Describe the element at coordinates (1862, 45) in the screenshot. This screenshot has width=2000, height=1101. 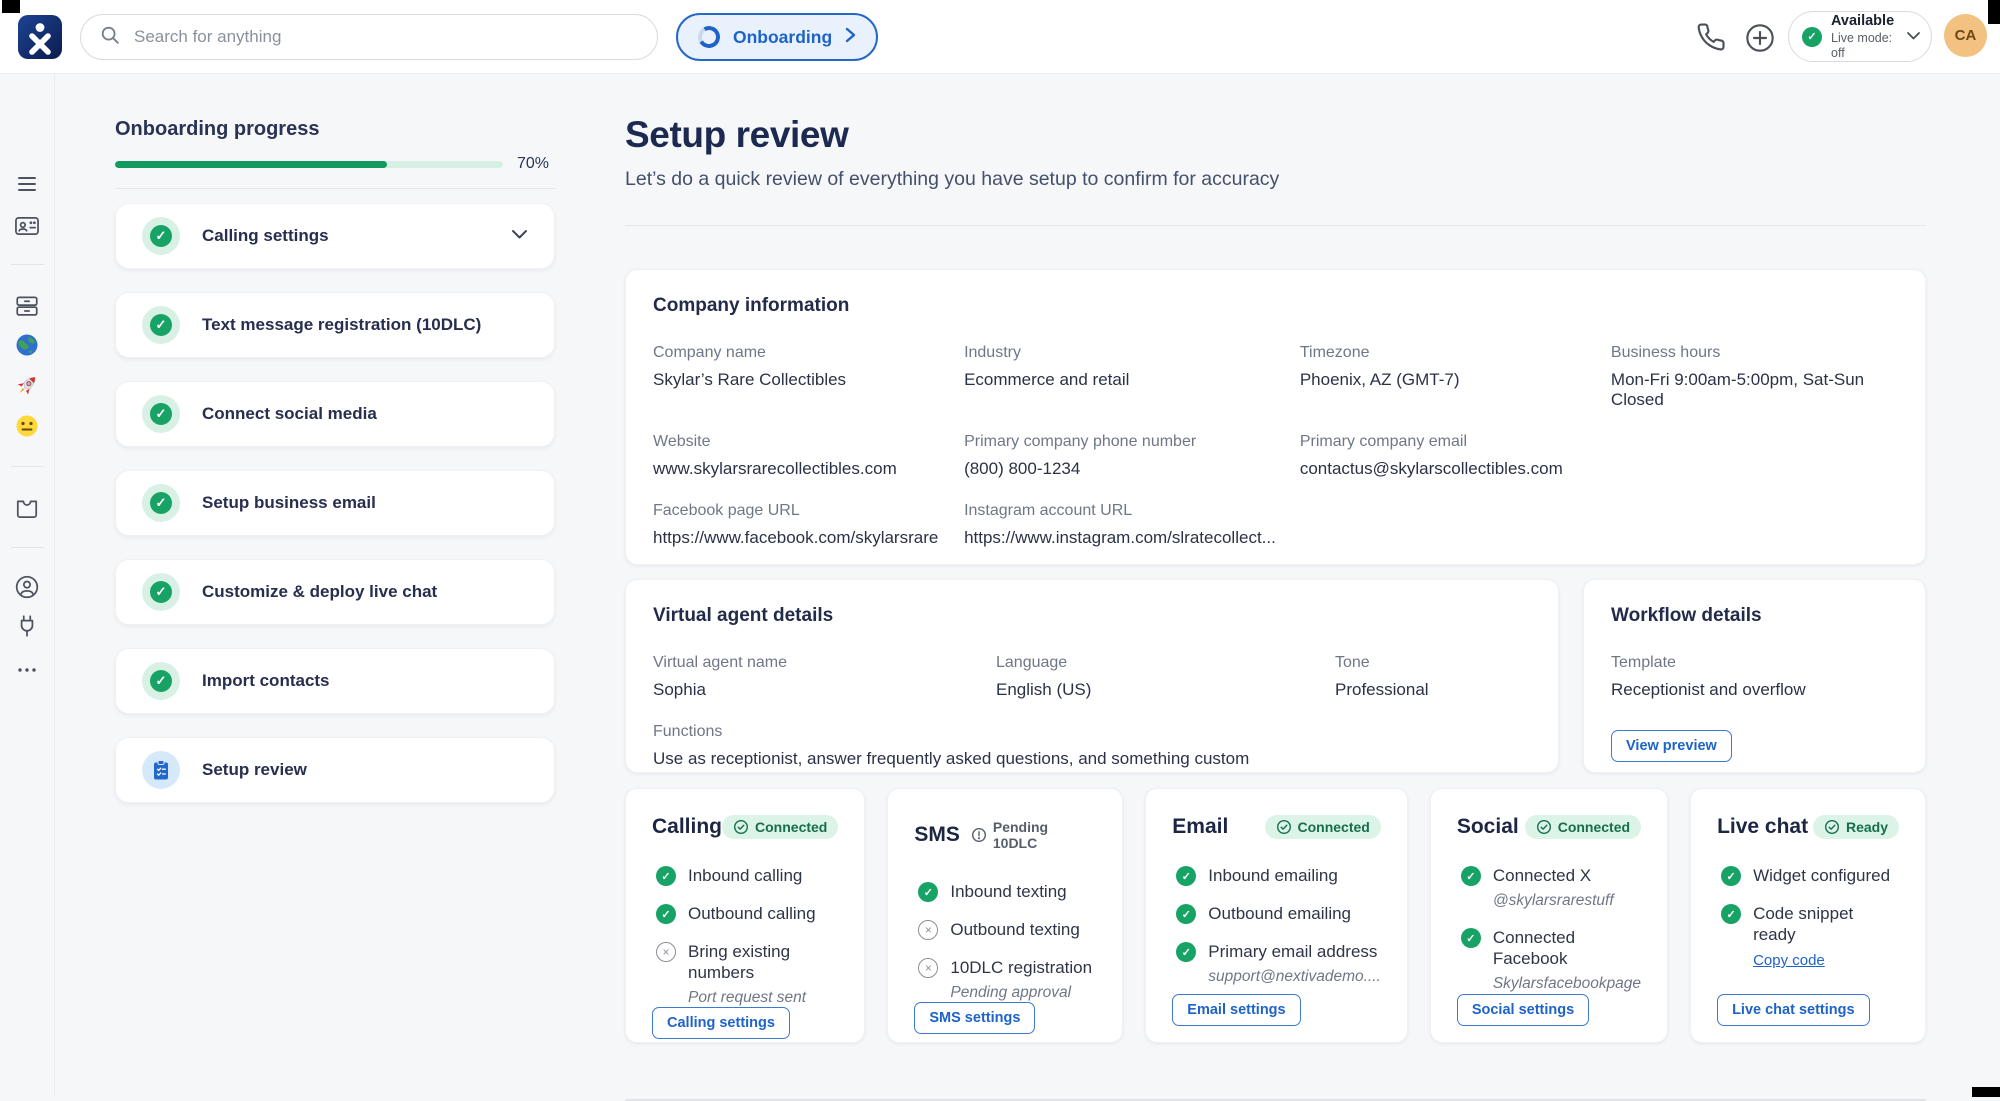
I see `live-mode-status: Live mode: off` at that location.